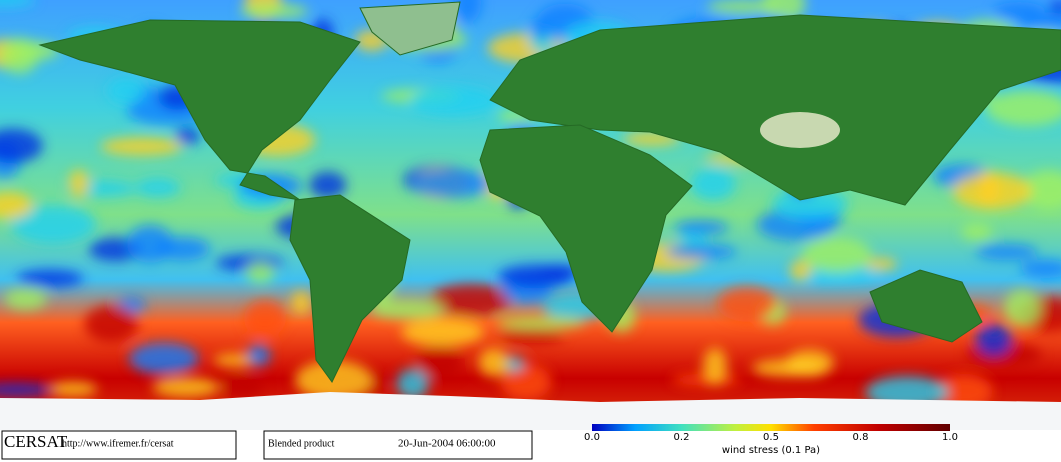 This screenshot has width=1061, height=462. What do you see at coordinates (586, 228) in the screenshot?
I see `africa` at bounding box center [586, 228].